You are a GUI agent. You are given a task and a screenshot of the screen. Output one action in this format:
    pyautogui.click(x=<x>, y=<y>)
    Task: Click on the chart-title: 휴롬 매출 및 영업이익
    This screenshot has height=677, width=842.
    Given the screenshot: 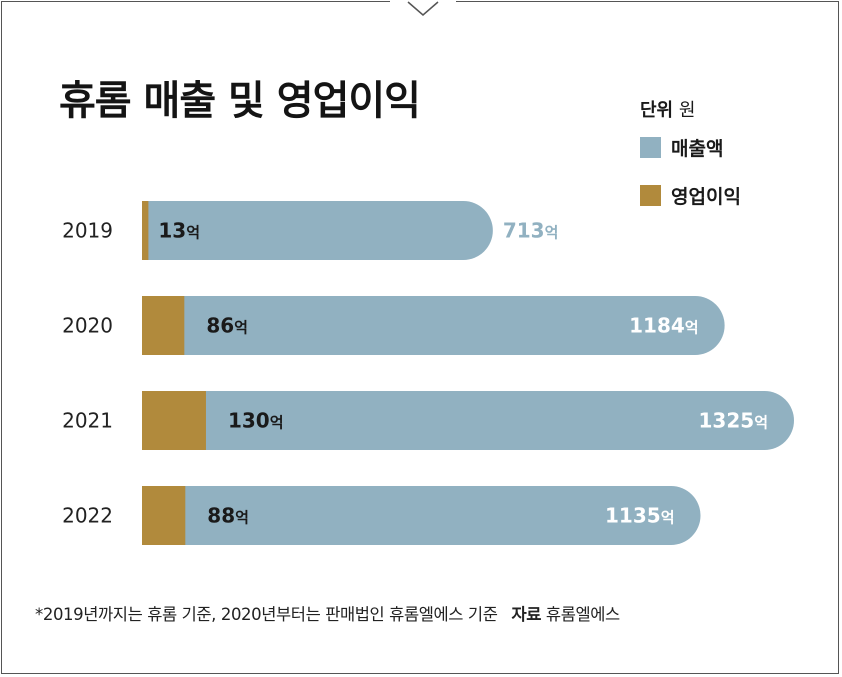 What is the action you would take?
    pyautogui.click(x=240, y=101)
    